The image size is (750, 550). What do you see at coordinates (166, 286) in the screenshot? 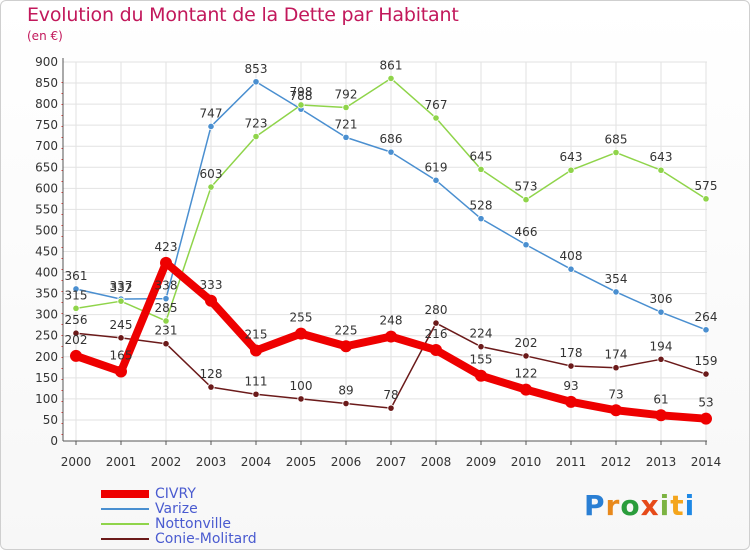
I see `data-label: 338` at bounding box center [166, 286].